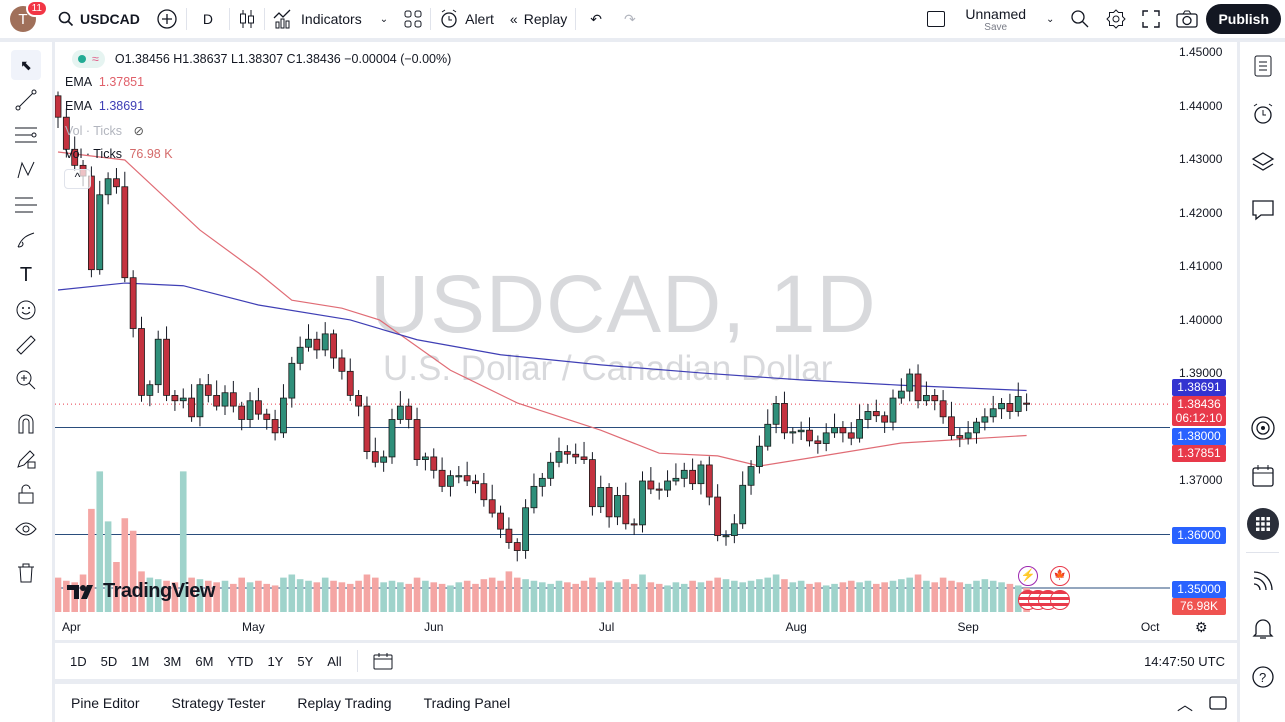 Image resolution: width=1285 pixels, height=722 pixels. What do you see at coordinates (1262, 210) in the screenshot?
I see `chat-button` at bounding box center [1262, 210].